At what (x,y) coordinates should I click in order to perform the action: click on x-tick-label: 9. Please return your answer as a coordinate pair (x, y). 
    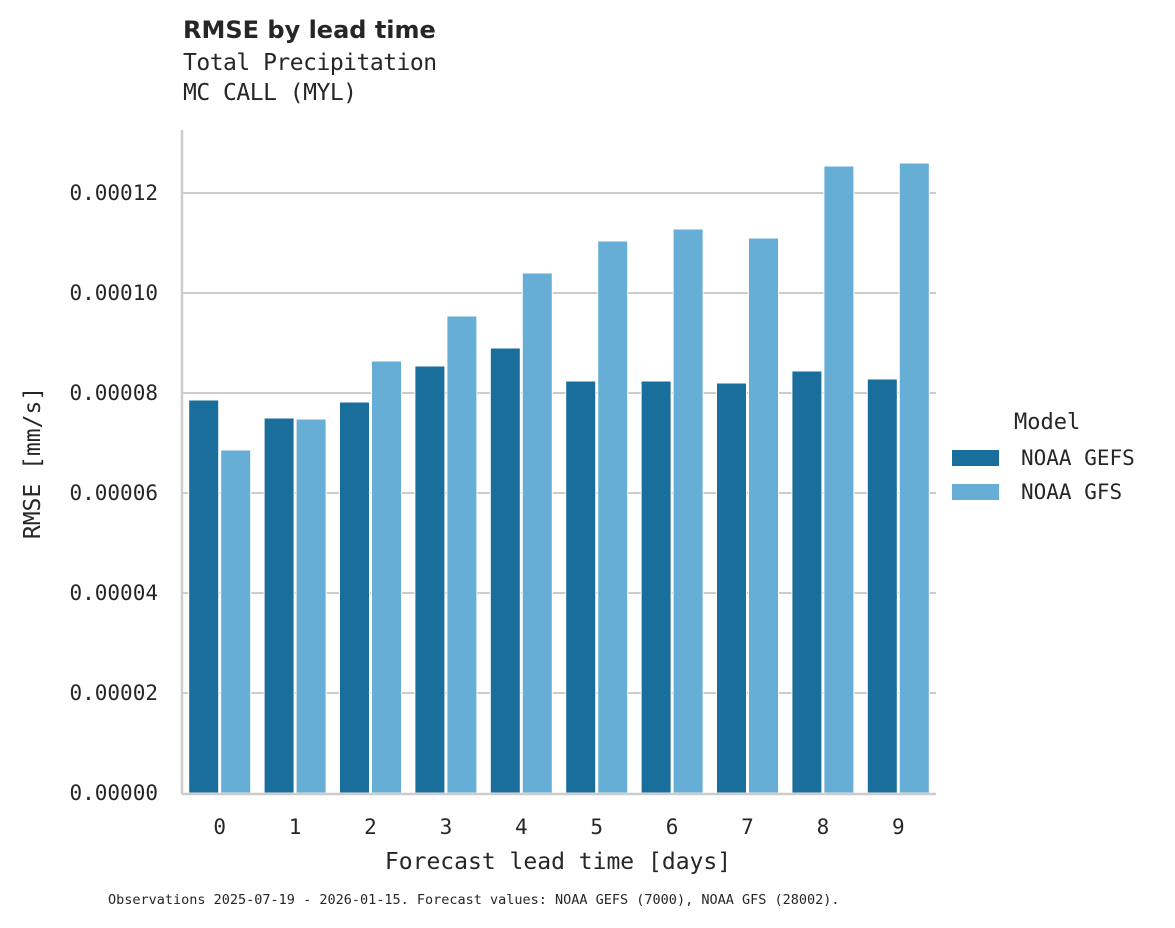
    Looking at the image, I should click on (898, 827).